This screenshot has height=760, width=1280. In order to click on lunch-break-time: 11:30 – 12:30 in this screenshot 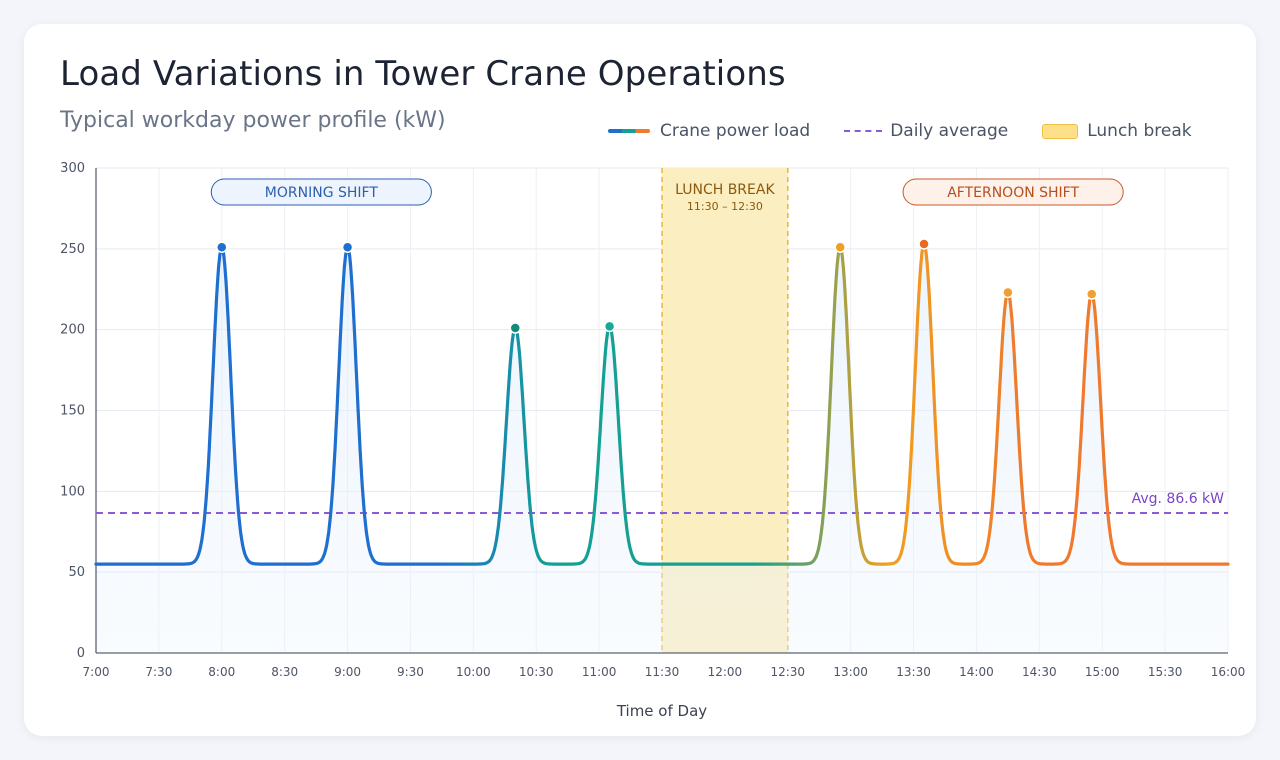, I will do `click(725, 206)`.